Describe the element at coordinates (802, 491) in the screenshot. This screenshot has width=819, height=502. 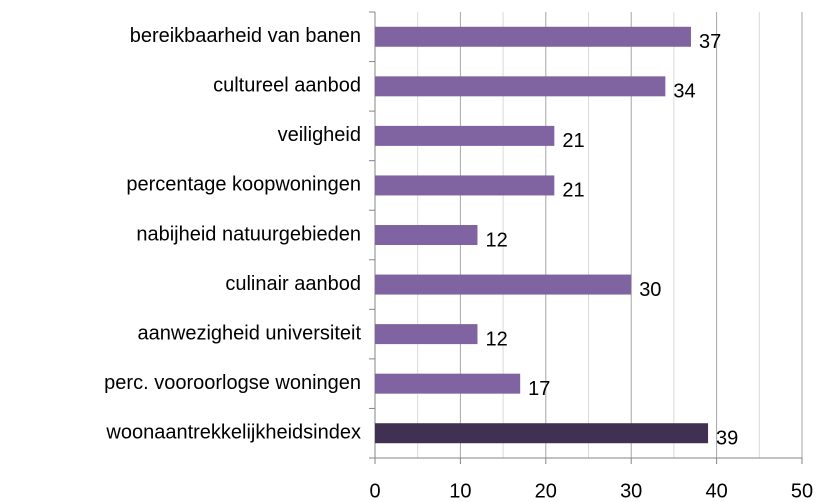
I see `x-tick-label: 50` at that location.